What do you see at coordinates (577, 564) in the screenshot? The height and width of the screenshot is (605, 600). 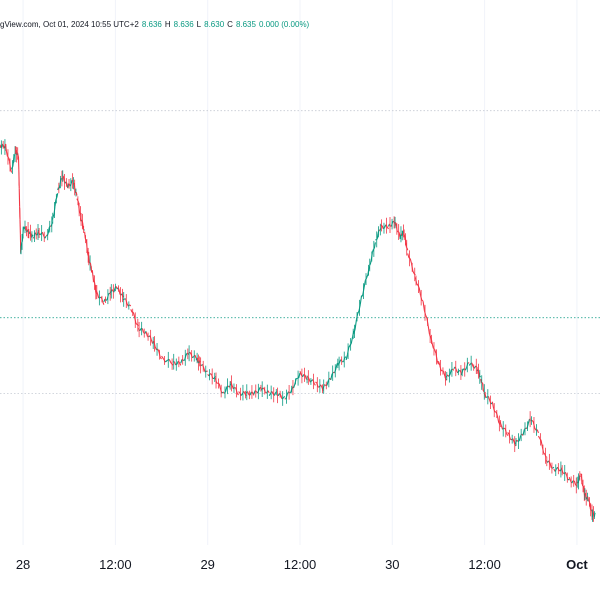 I see `x-tick-label: Oct` at bounding box center [577, 564].